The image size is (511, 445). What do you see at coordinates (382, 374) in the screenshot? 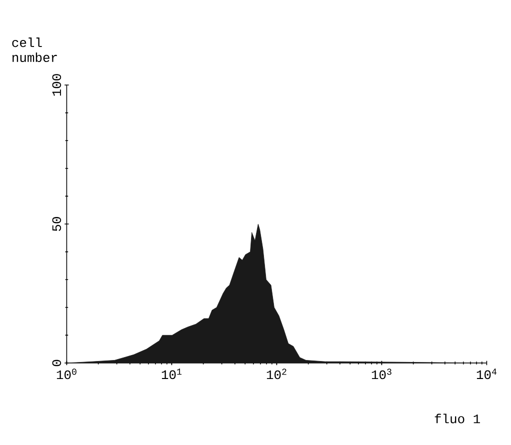
I see `x-tick-label: 10$^{3}$` at bounding box center [382, 374].